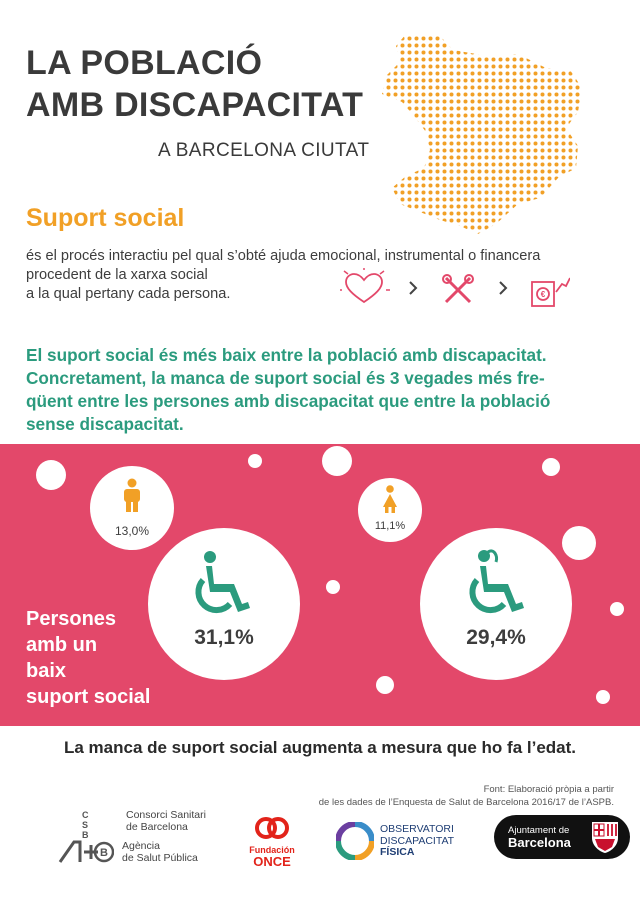 The height and width of the screenshot is (897, 640). What do you see at coordinates (482, 134) in the screenshot?
I see `barcelona-map-icon` at bounding box center [482, 134].